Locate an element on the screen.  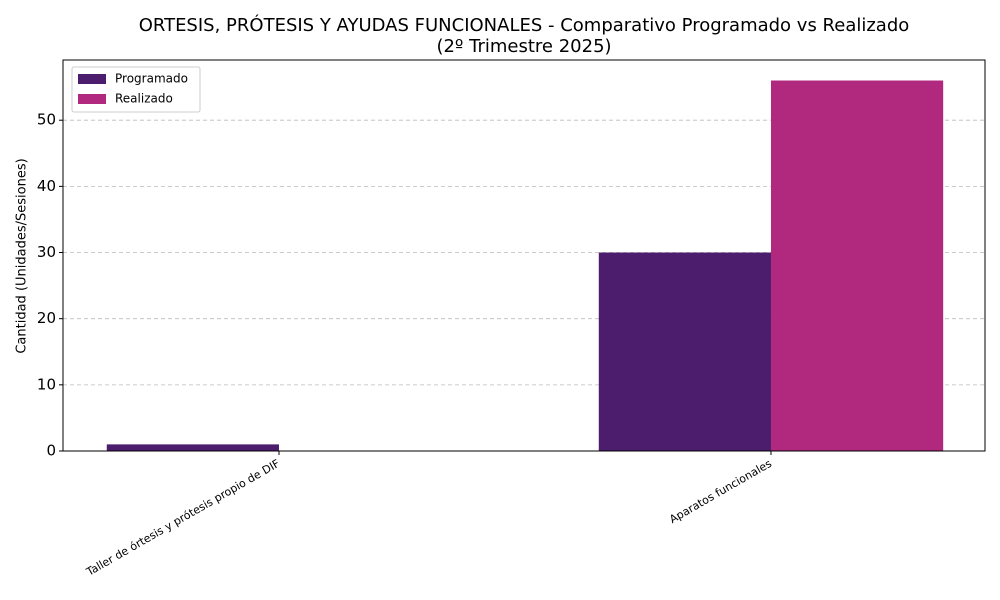
y-tick-label: 40 is located at coordinates (46, 186).